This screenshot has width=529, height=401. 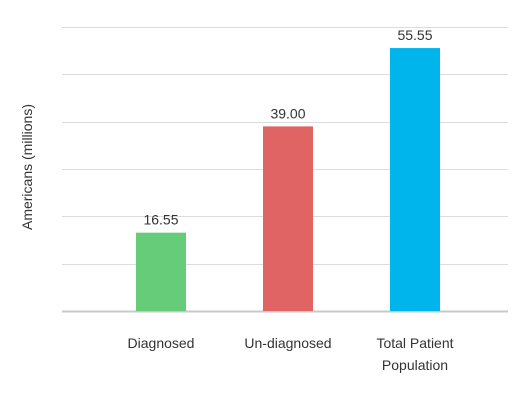 I want to click on data-label-2: 55.55, so click(x=414, y=35).